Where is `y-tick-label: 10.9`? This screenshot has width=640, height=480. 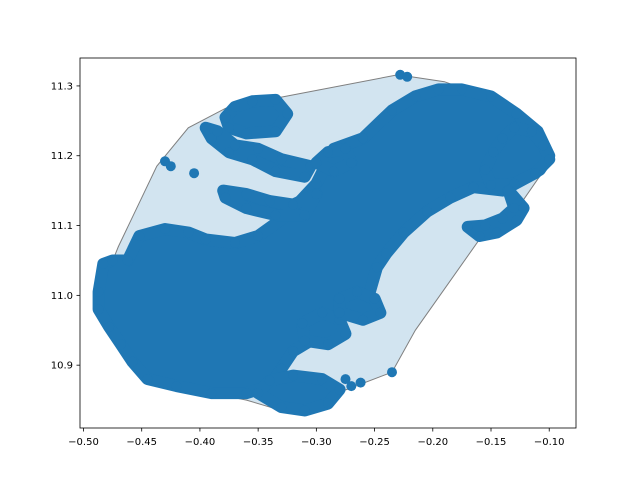 y-tick-label: 10.9 is located at coordinates (62, 366).